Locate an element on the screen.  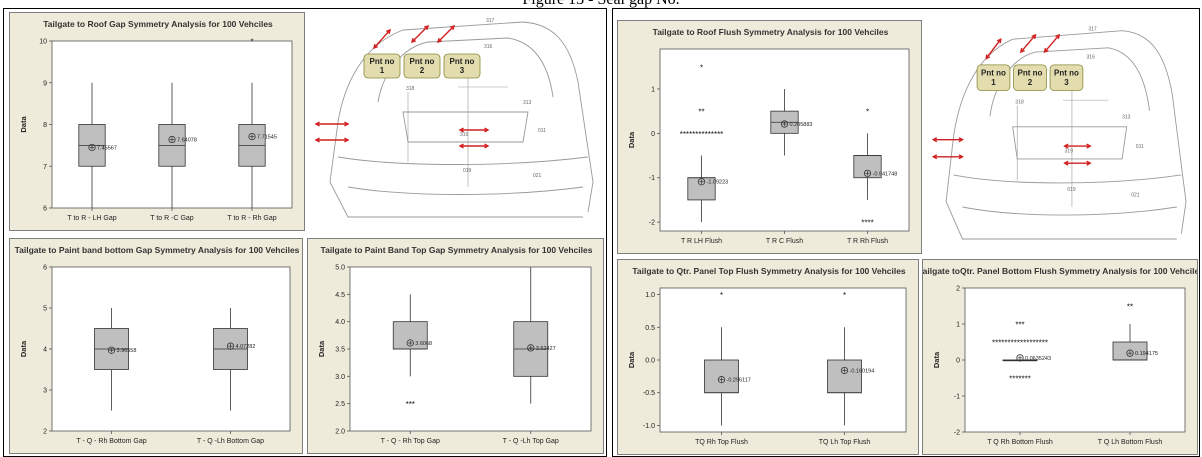
y-tick-label: -2 is located at coordinates (957, 433).